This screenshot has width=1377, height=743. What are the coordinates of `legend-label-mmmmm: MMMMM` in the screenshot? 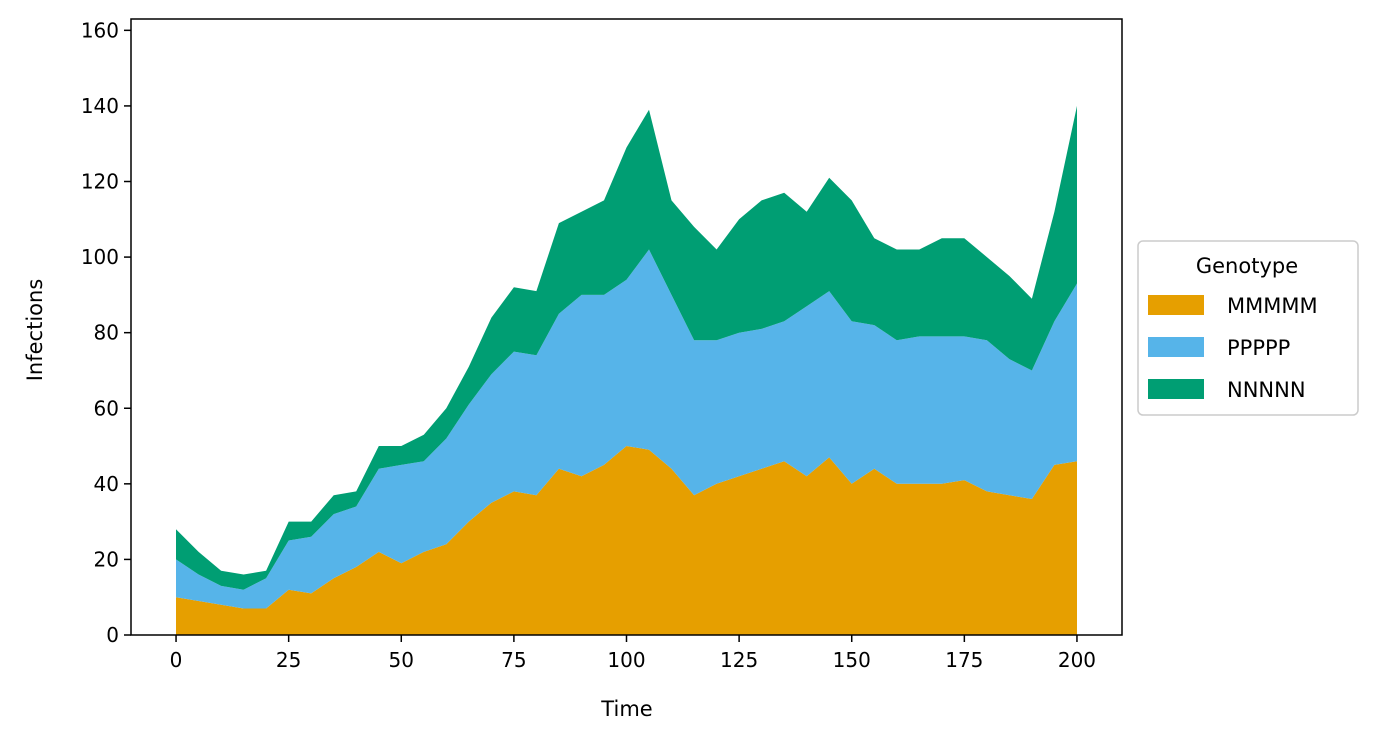 It's located at (1272, 306).